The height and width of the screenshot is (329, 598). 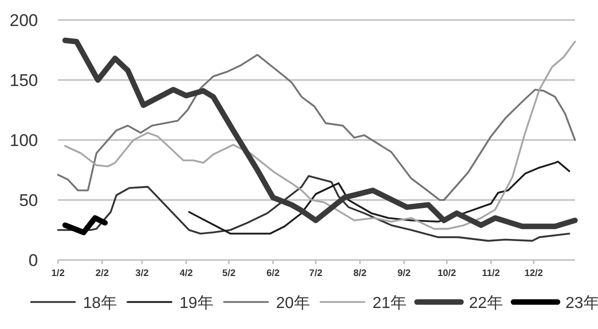 I want to click on legend-label: 18年, so click(x=100, y=303).